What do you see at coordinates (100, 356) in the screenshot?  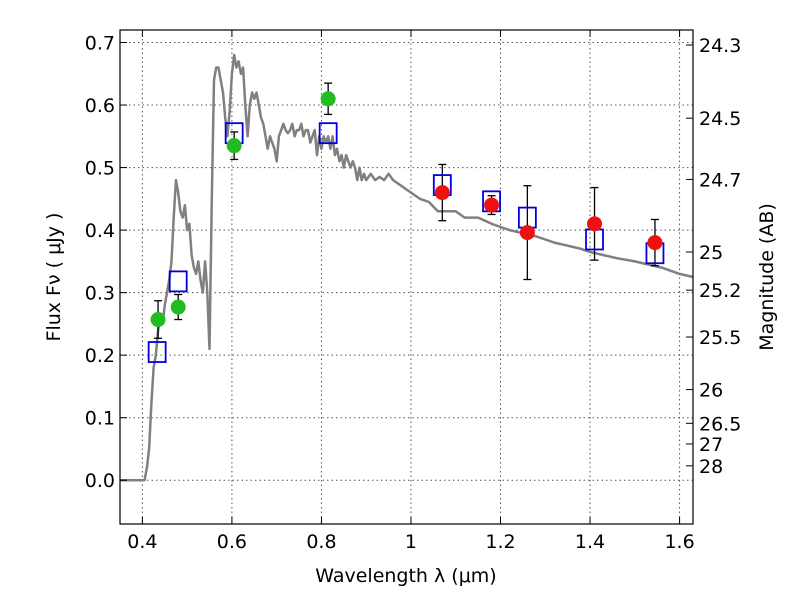 I see `y-tick-label: 0.2` at bounding box center [100, 356].